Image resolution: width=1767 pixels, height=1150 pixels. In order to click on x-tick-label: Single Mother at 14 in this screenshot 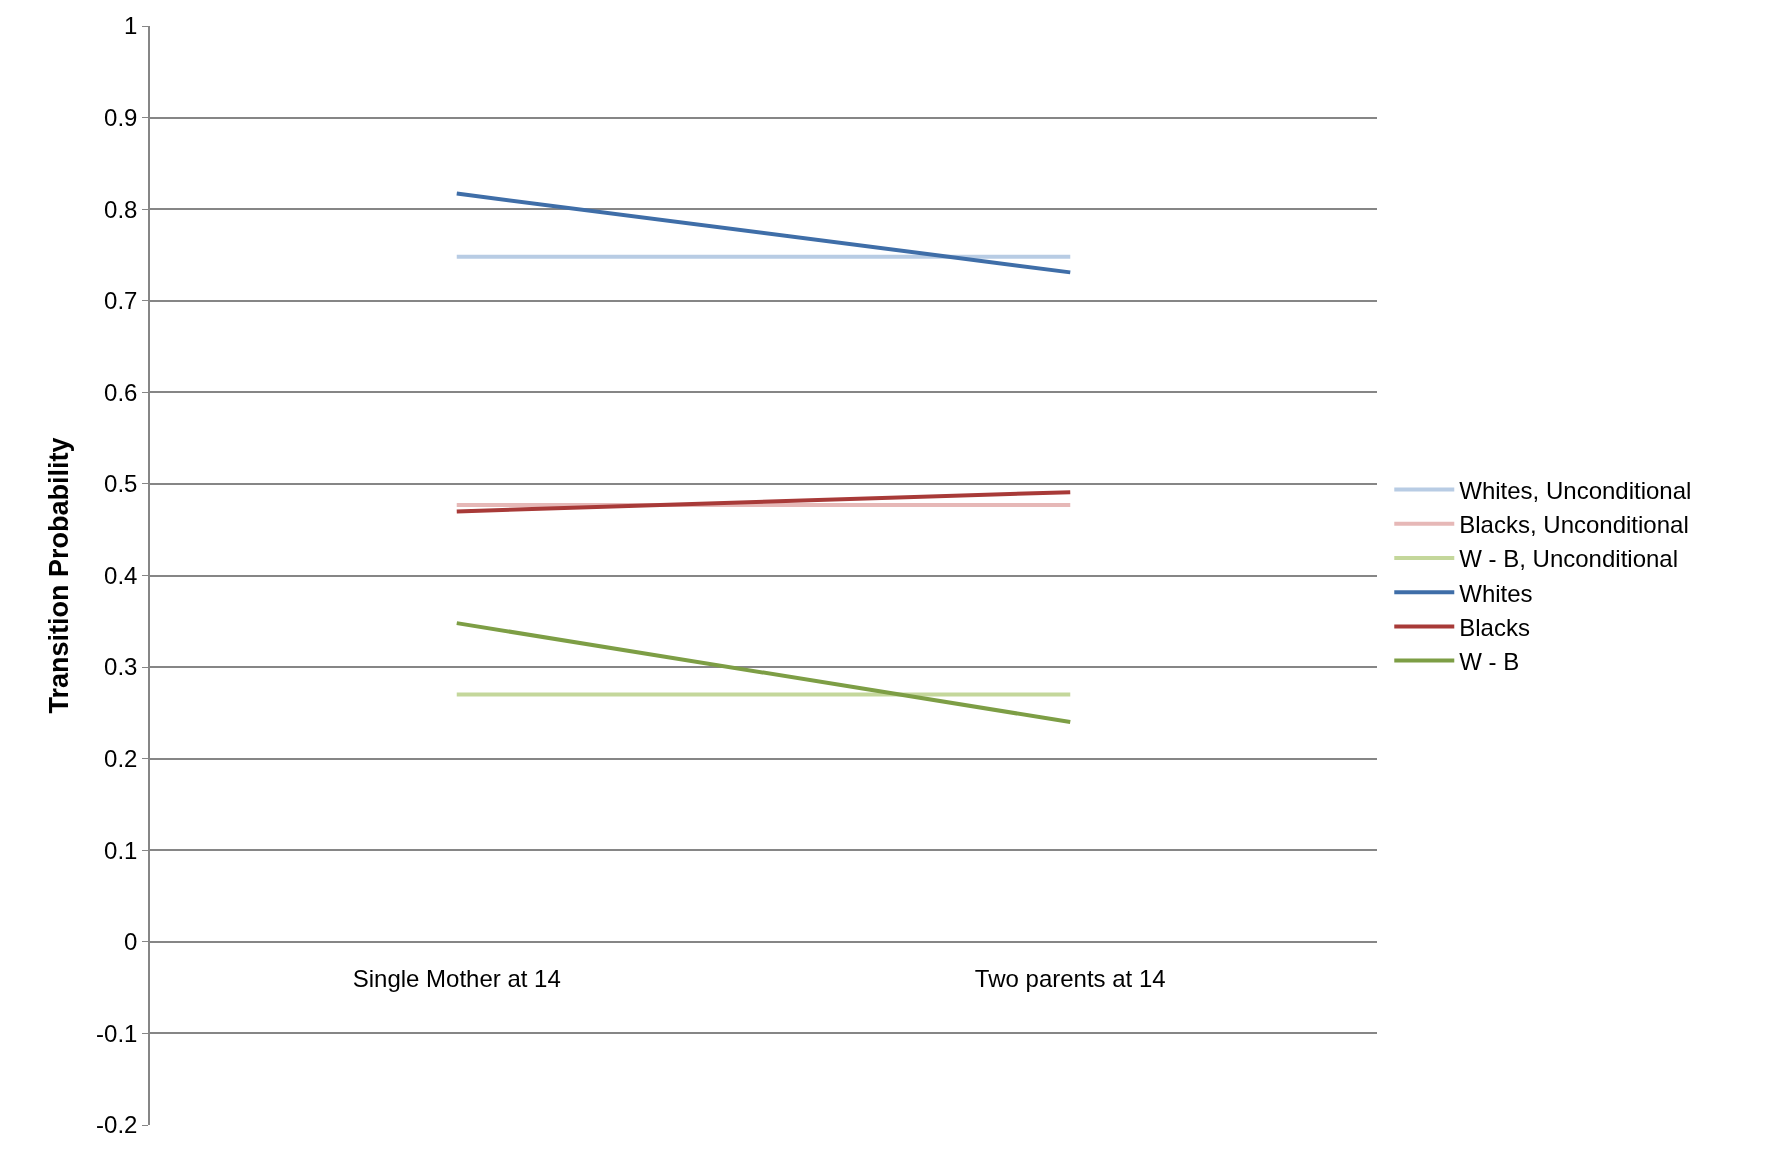, I will do `click(456, 978)`.